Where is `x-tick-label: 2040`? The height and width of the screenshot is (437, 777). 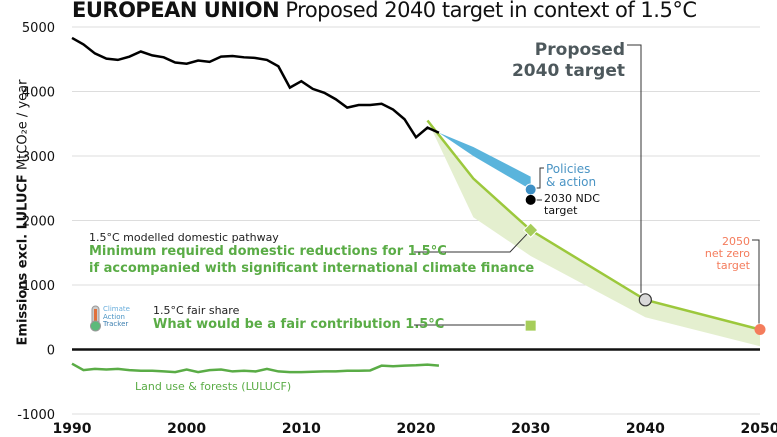
x-tick-label: 2040 is located at coordinates (645, 429).